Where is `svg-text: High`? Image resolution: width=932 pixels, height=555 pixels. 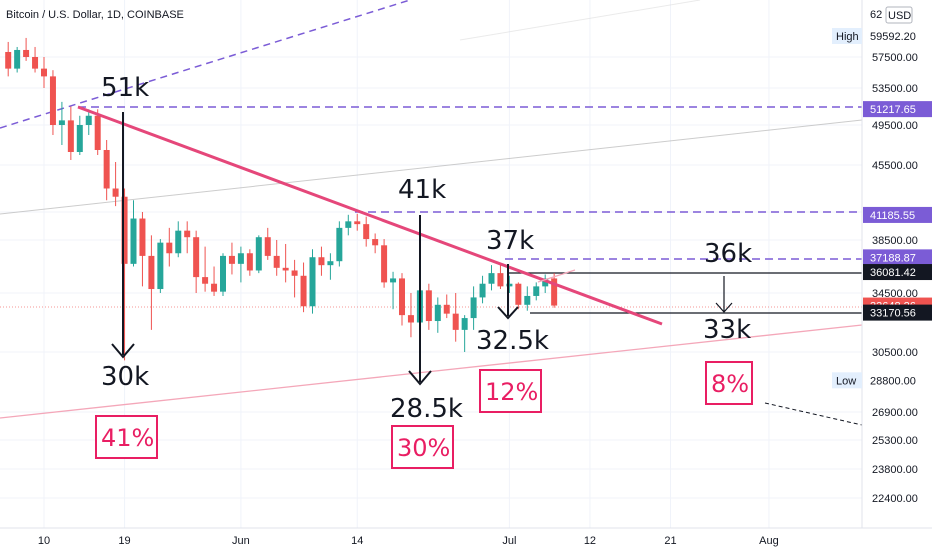
svg-text: High is located at coordinates (847, 37).